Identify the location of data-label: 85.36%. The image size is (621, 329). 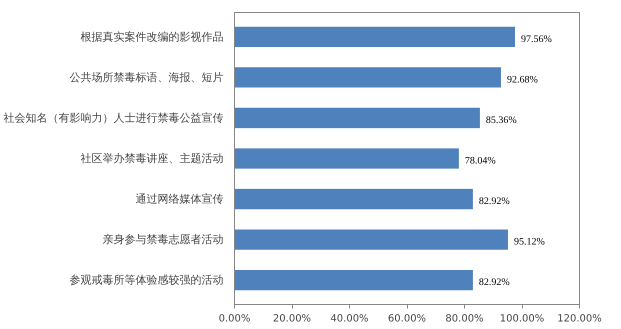
(501, 120).